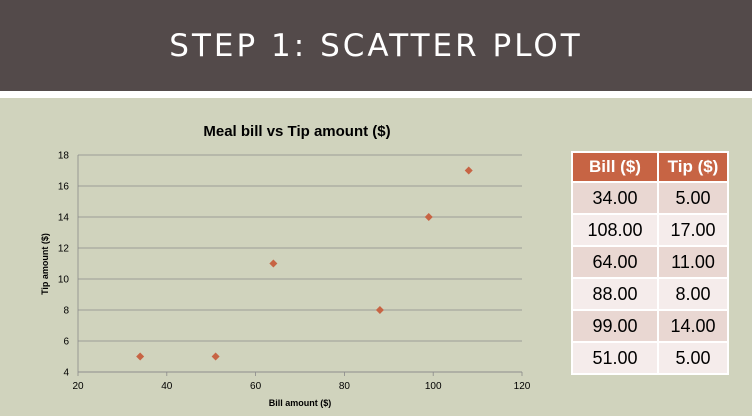  Describe the element at coordinates (64, 218) in the screenshot. I see `y-tick-label: 14` at that location.